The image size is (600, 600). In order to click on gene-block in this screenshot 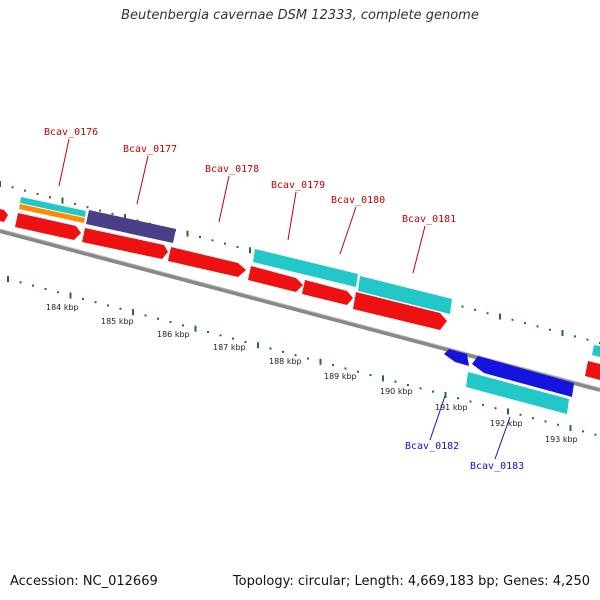, I will do `click(596, 351)`.